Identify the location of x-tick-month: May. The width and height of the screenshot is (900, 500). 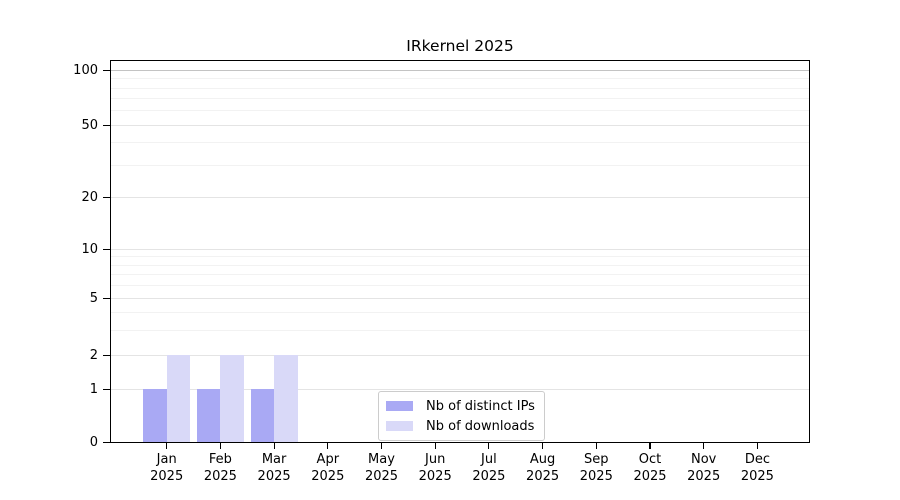
(381, 459).